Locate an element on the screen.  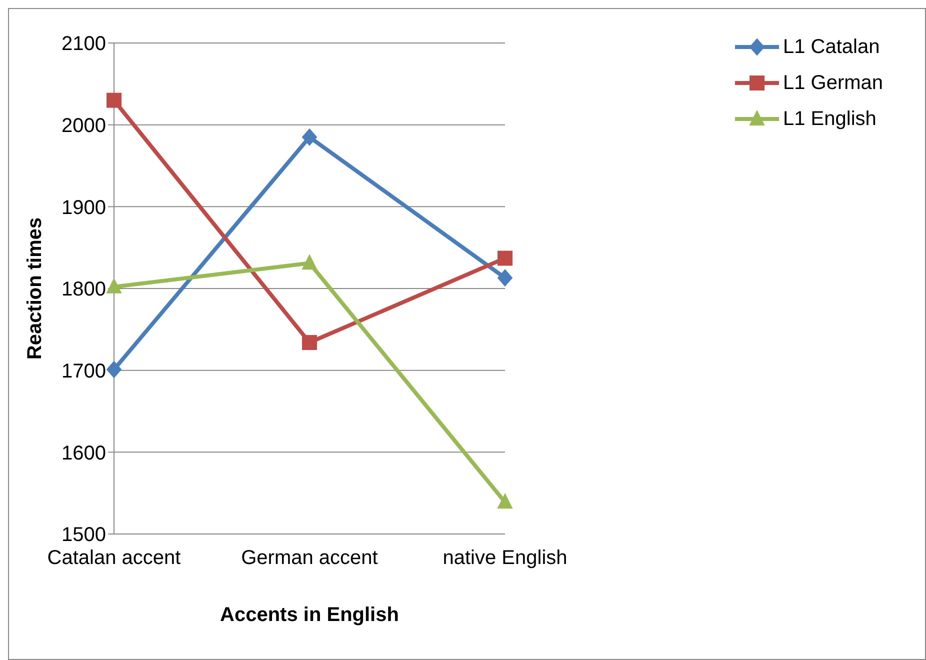
legend-label: L1 German is located at coordinates (833, 83).